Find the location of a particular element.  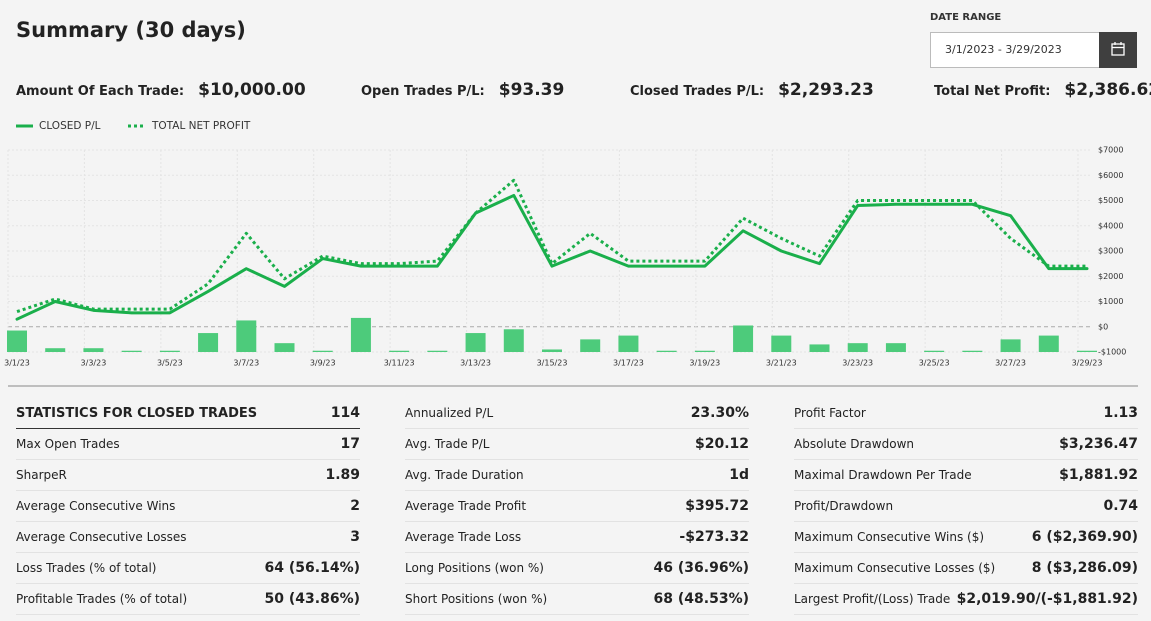

stats-row: Profit/Drawdown 0.74 is located at coordinates (966, 506).